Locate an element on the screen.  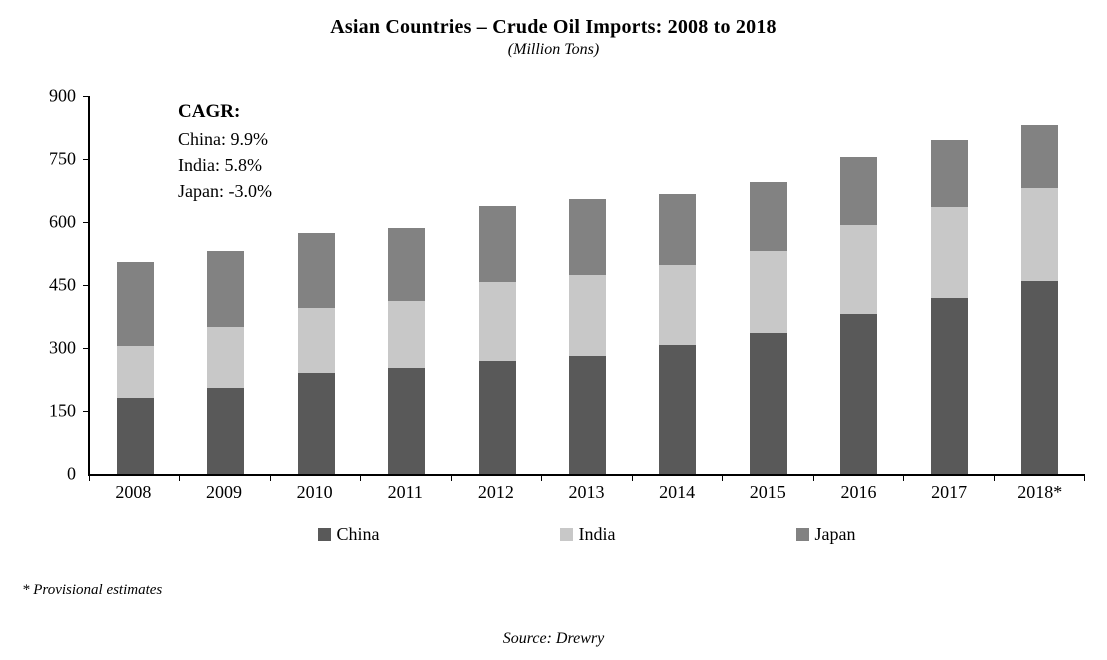
y-tick-label: 300 is located at coordinates (62, 347).